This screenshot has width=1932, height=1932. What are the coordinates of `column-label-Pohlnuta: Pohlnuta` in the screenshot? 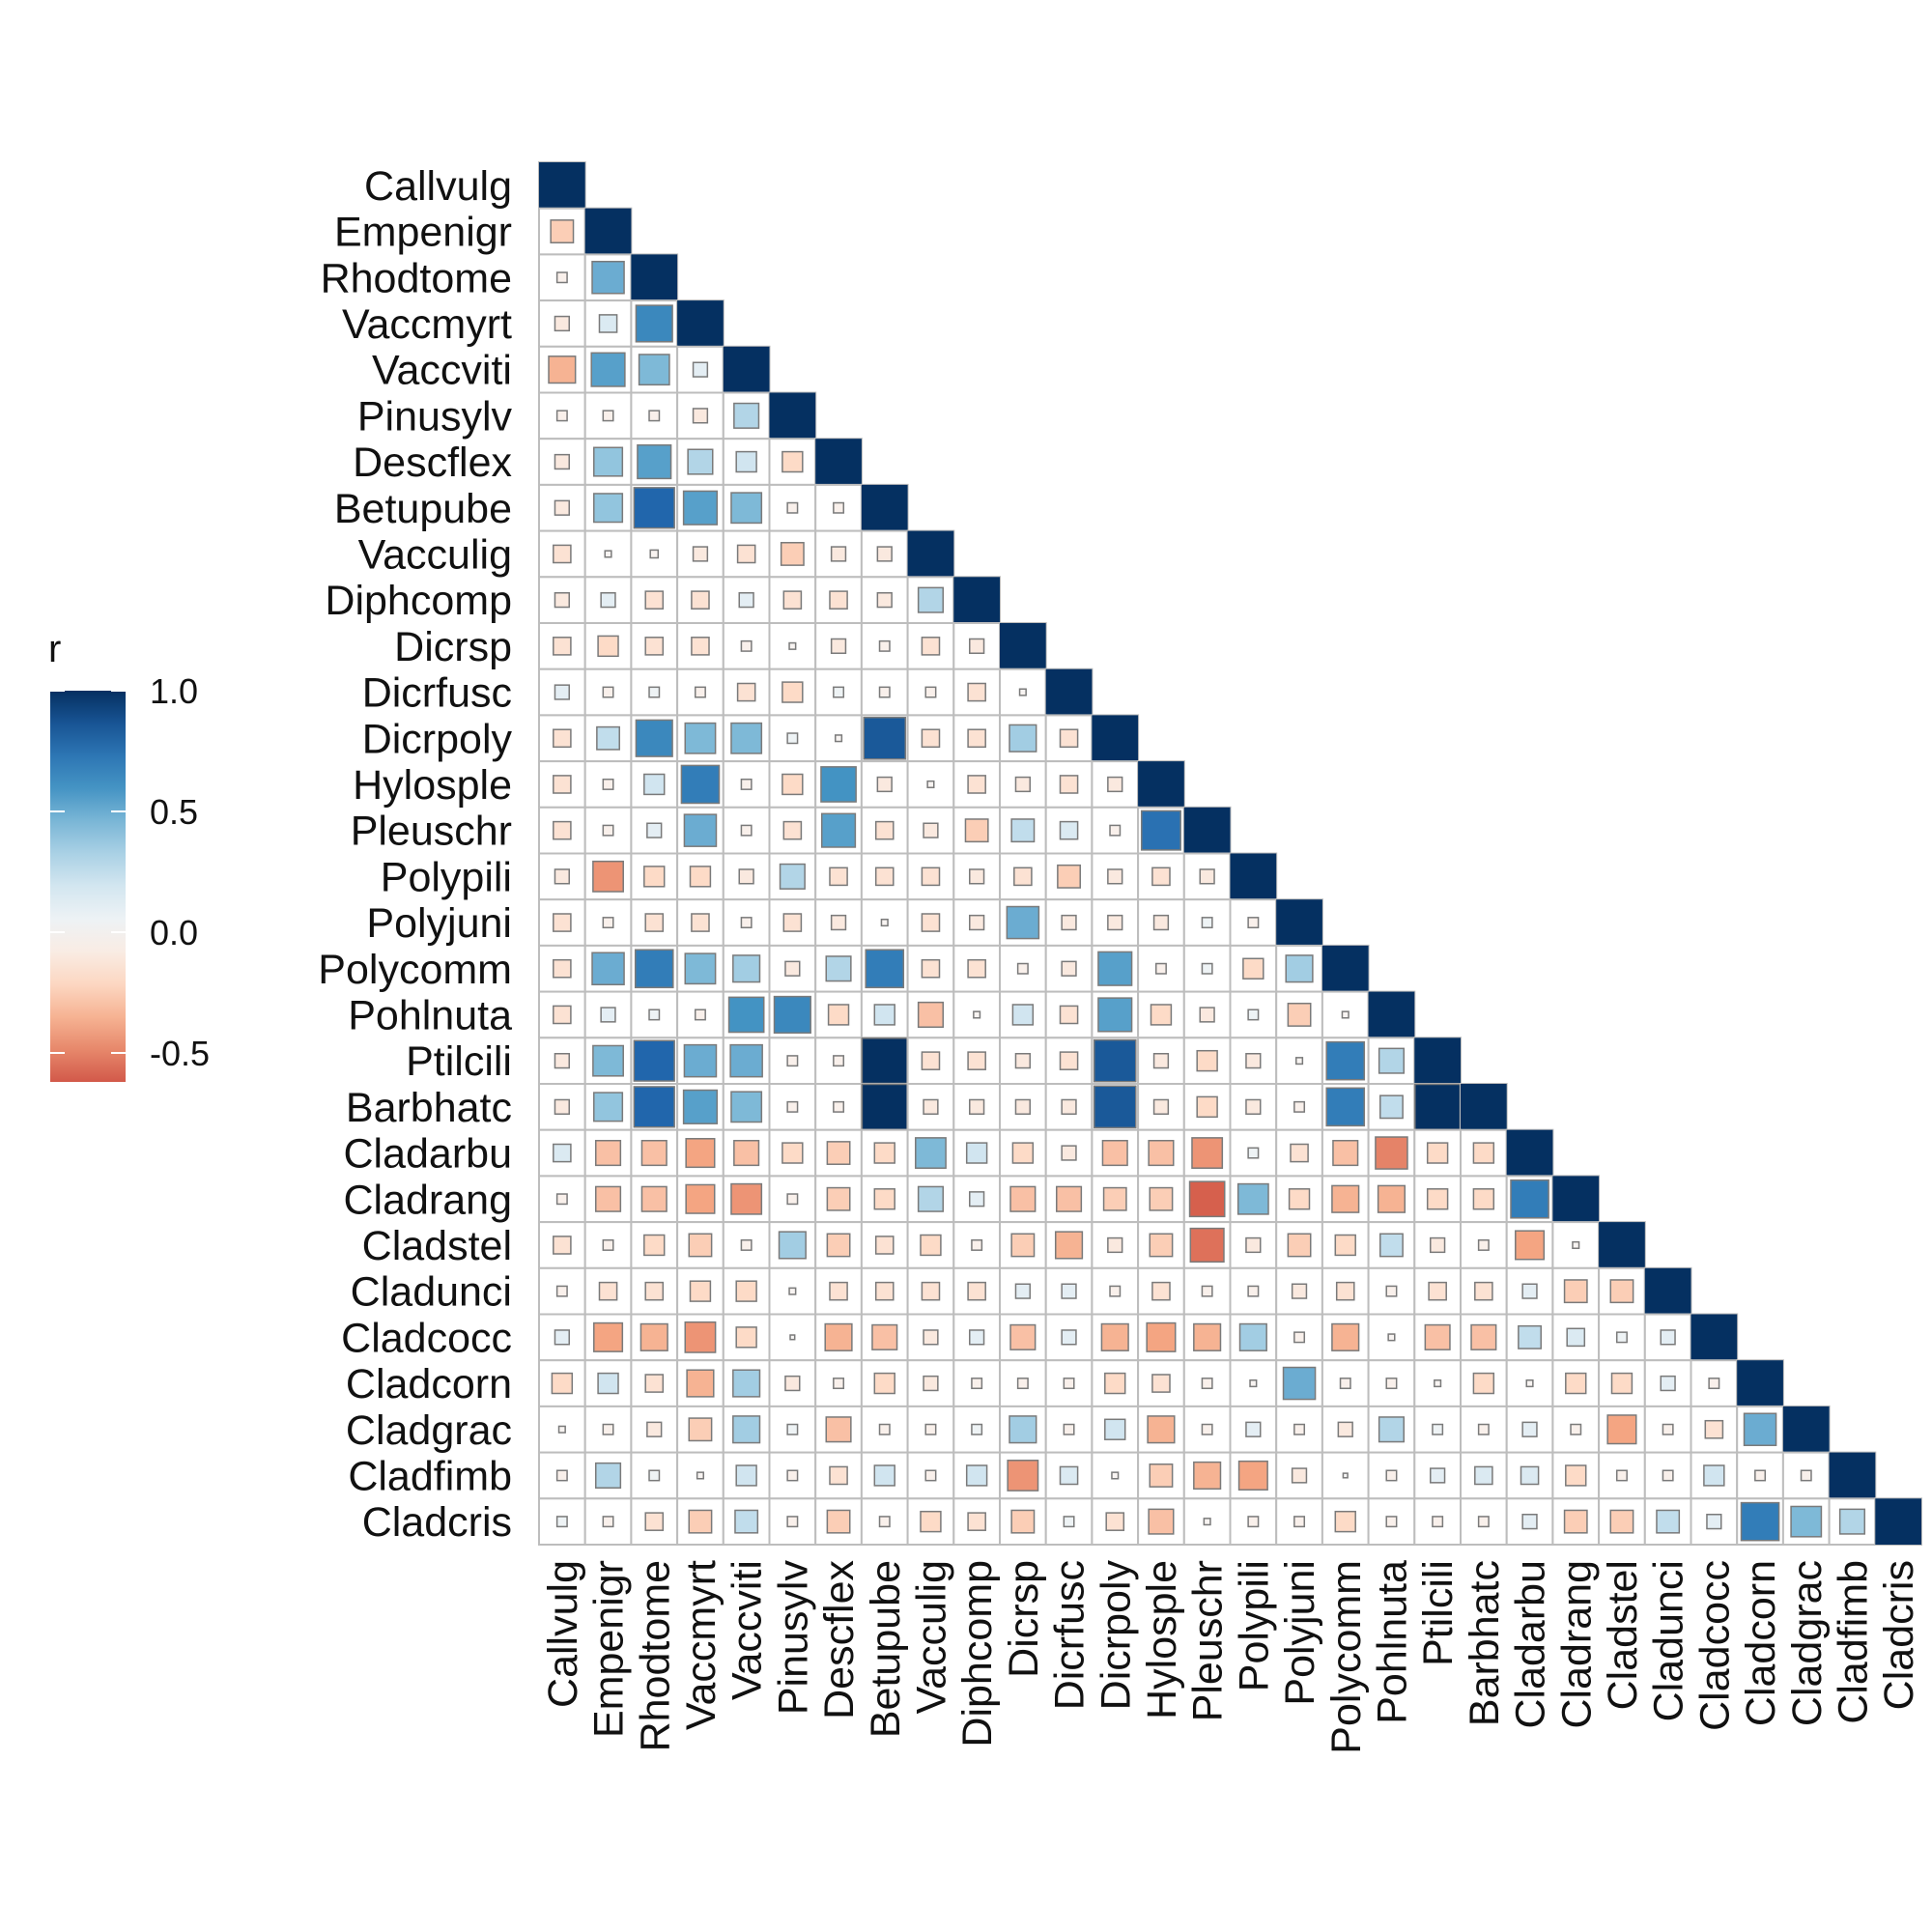 It's located at (1392, 1642).